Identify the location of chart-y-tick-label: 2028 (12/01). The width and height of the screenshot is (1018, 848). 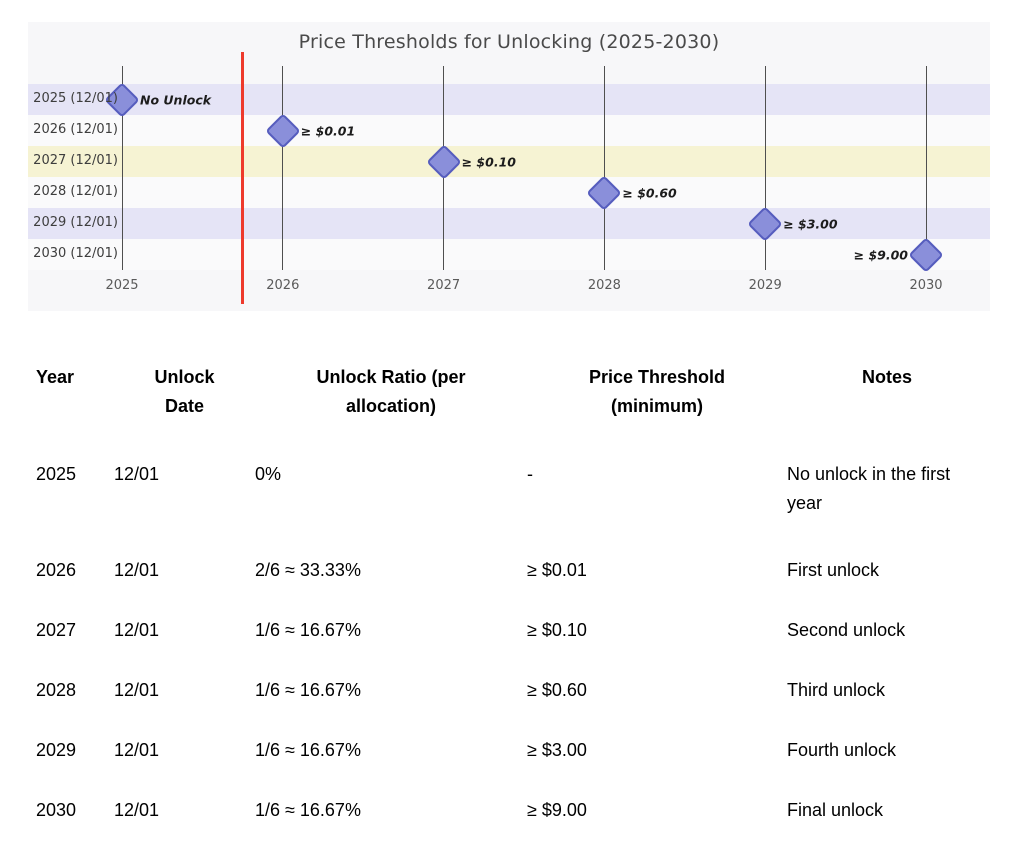
(75, 191).